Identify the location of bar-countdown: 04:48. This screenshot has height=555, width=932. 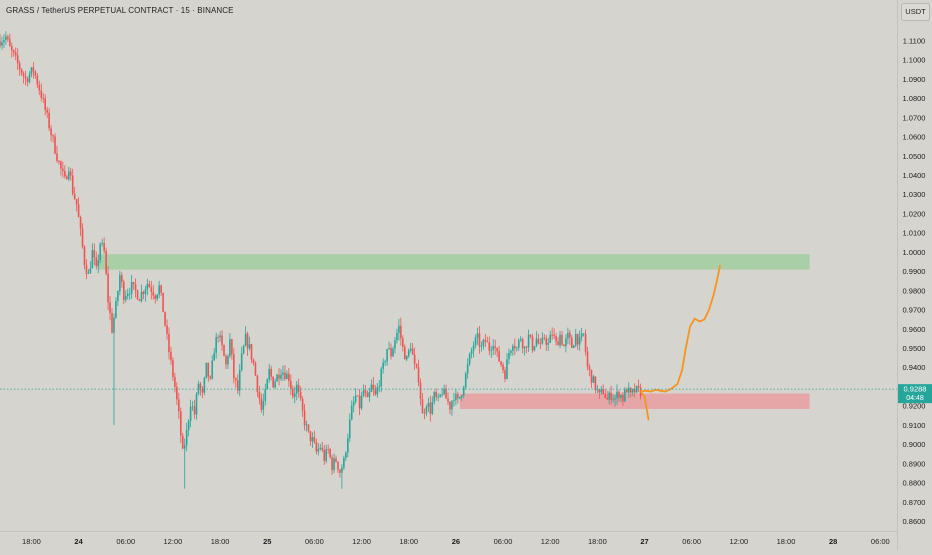
(915, 398).